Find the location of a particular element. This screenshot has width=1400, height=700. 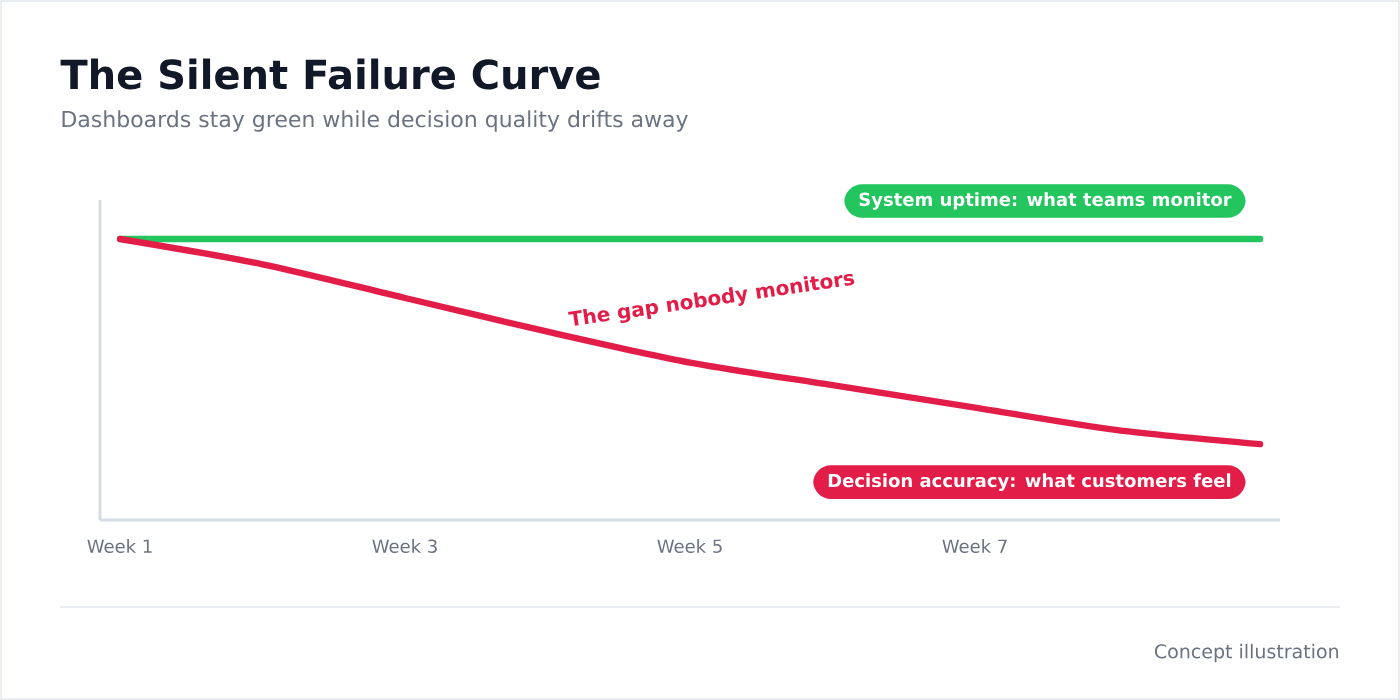

x-tick-label: Week 3 is located at coordinates (404, 546).